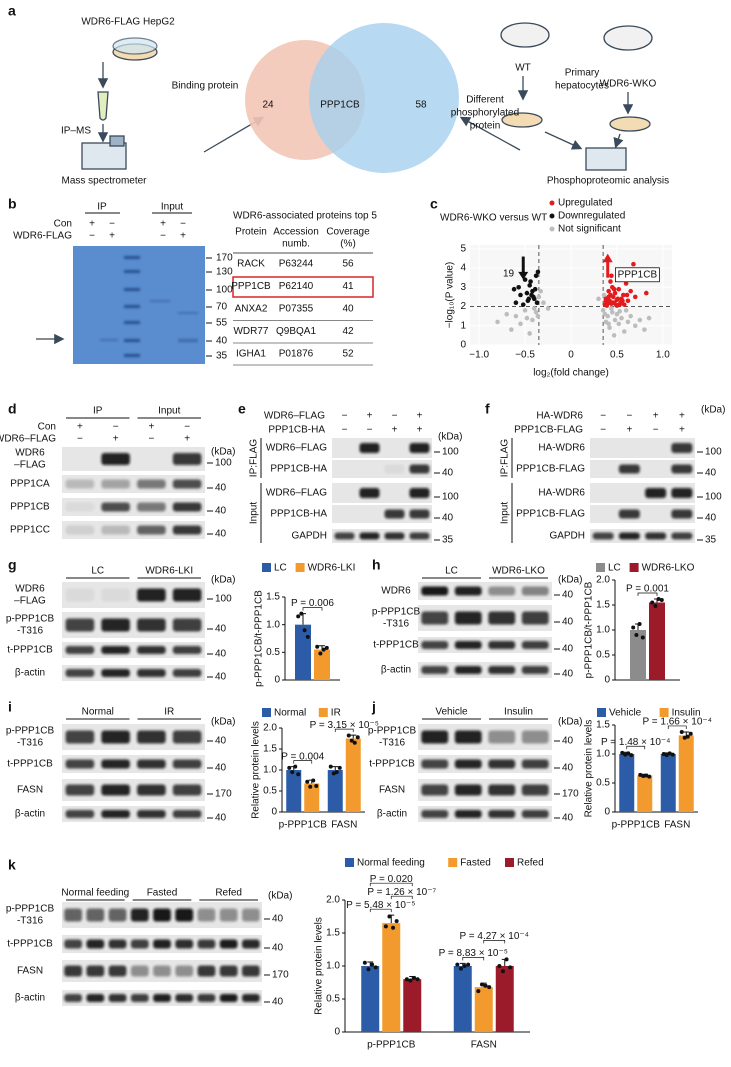 The image size is (731, 1067). What do you see at coordinates (348, 331) in the screenshot?
I see `label: 42` at bounding box center [348, 331].